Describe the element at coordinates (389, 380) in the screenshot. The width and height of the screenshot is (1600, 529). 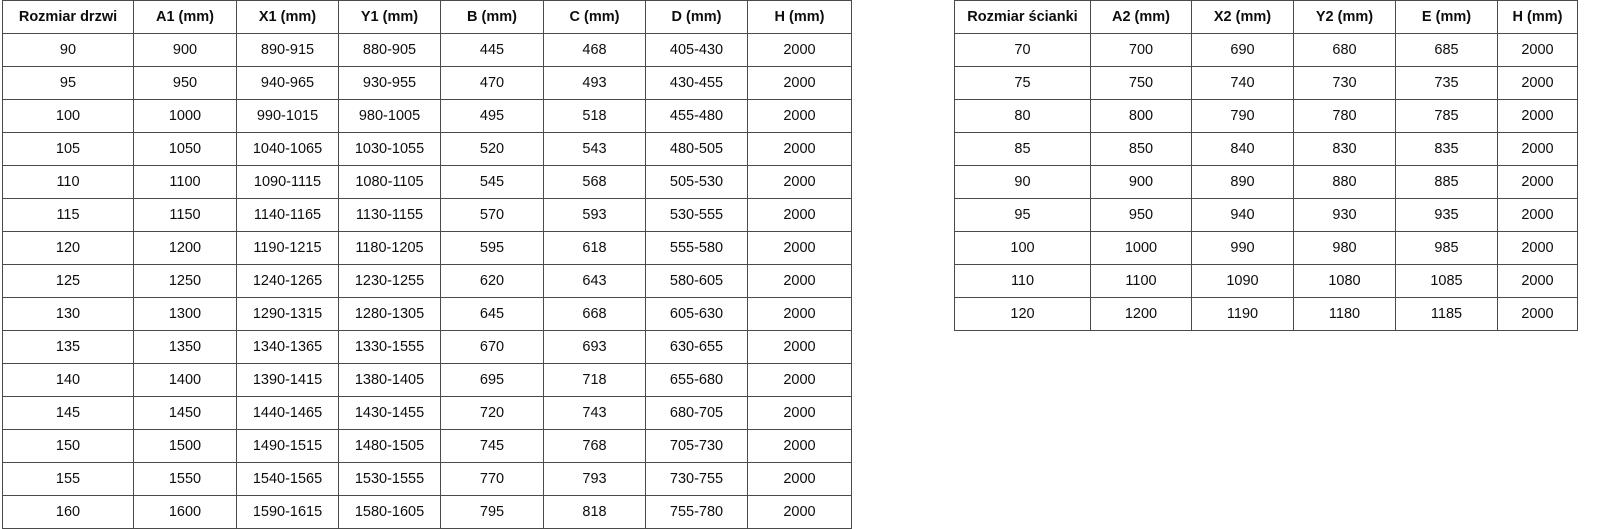
I see `table-cell: 1380-1405` at that location.